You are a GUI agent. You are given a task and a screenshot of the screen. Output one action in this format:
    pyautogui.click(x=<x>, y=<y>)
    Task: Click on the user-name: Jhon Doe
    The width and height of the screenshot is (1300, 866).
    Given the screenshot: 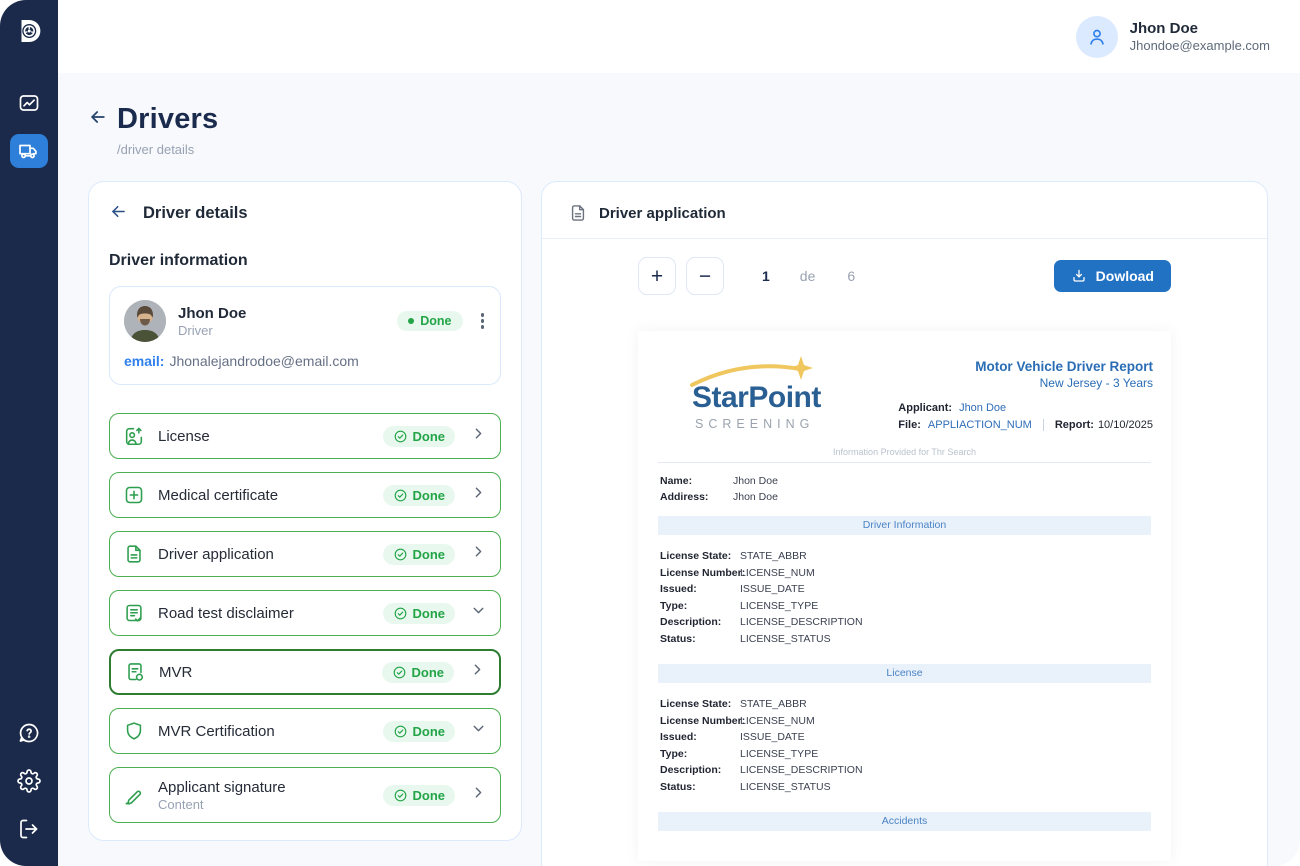 What is the action you would take?
    pyautogui.click(x=1163, y=28)
    